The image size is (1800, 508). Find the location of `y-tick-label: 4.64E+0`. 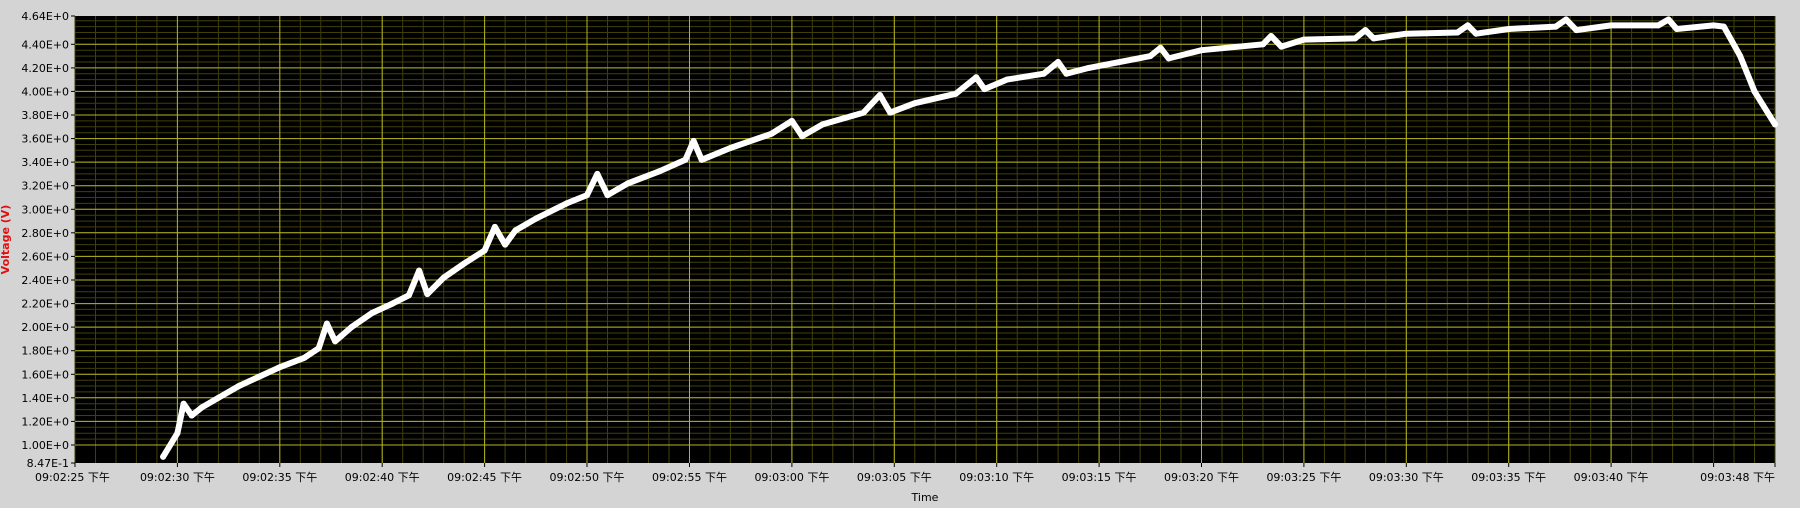

y-tick-label: 4.64E+0 is located at coordinates (45, 16).